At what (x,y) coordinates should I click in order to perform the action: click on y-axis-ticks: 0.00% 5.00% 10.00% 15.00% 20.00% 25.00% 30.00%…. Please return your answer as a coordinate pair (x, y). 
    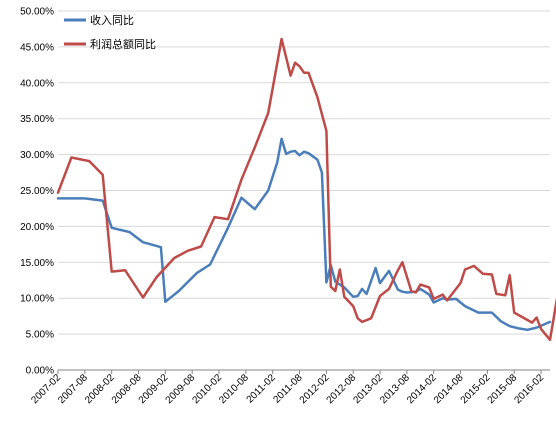
    Looking at the image, I should click on (37, 192).